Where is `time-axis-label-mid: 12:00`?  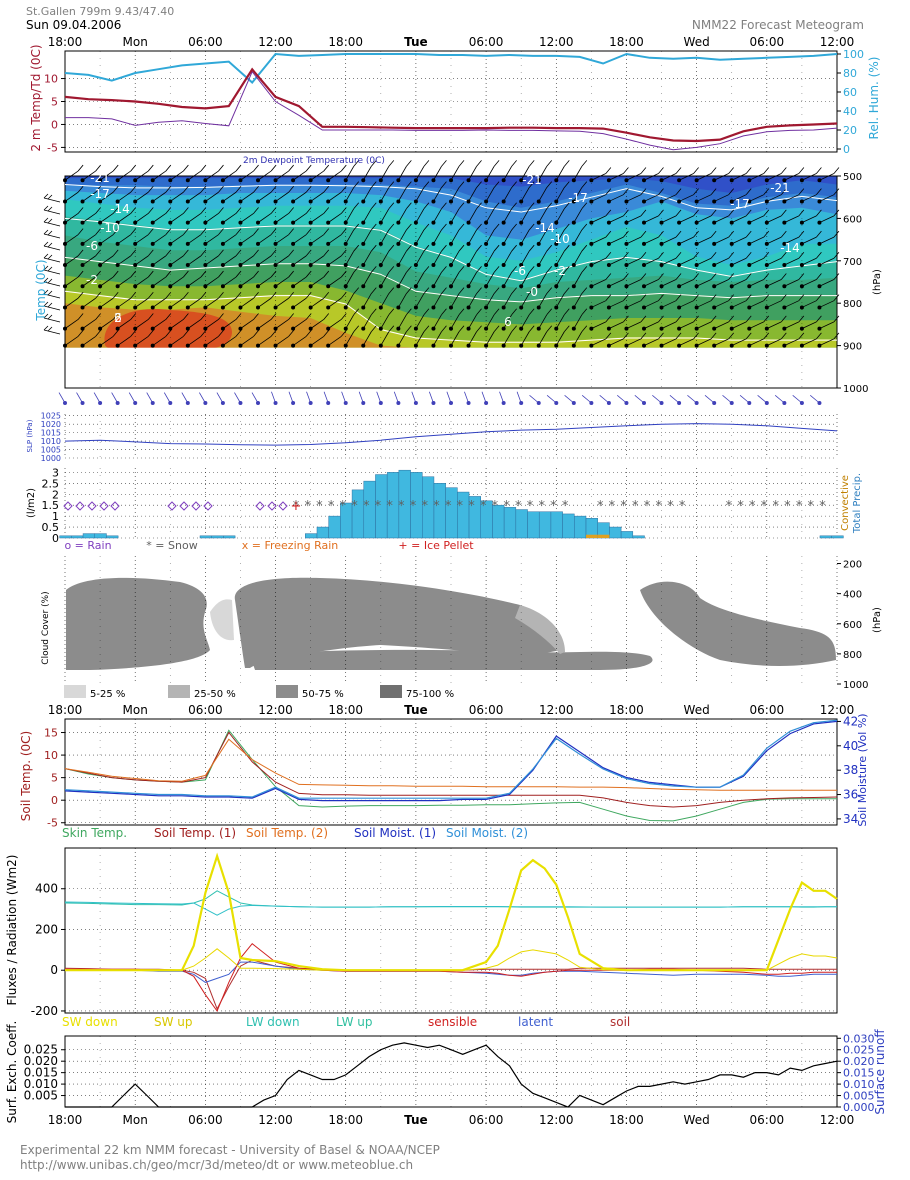 time-axis-label-mid: 12:00 is located at coordinates (275, 710).